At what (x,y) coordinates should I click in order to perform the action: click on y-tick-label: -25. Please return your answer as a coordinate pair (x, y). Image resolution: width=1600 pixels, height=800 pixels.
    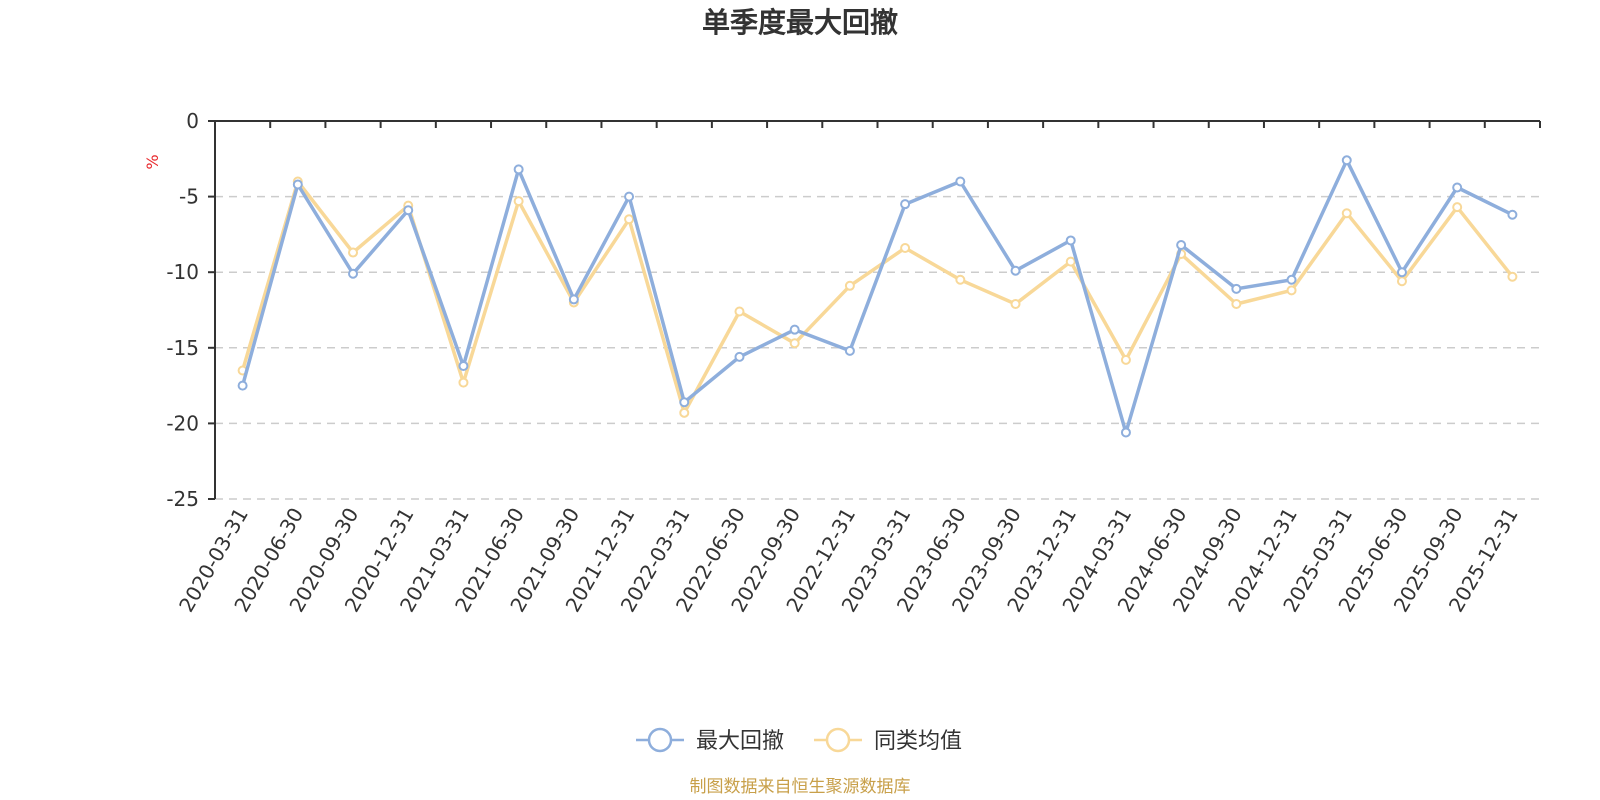
    Looking at the image, I should click on (182, 499).